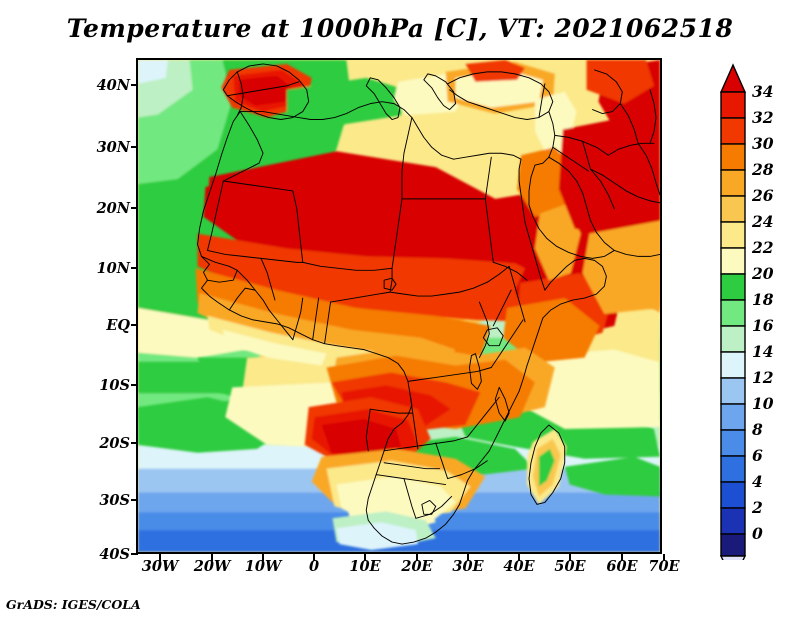  Describe the element at coordinates (763, 143) in the screenshot. I see `colorbar-tick-label: 30` at that location.